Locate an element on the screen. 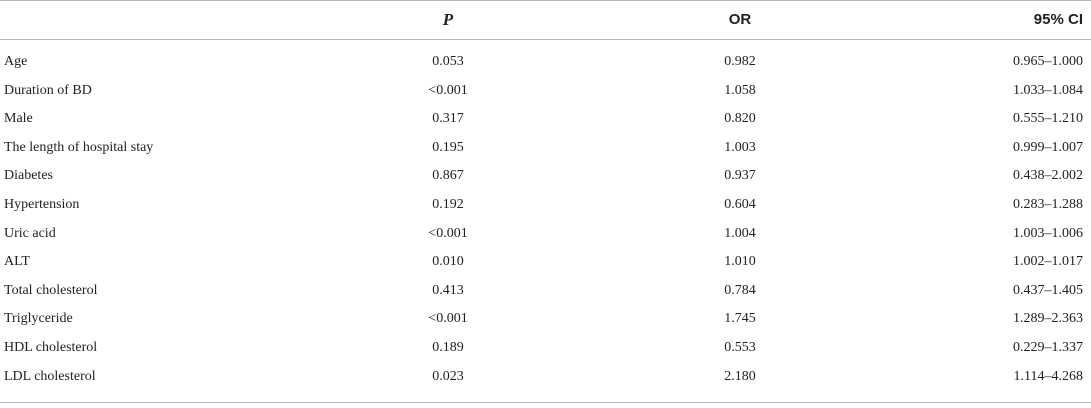  row-label: Total cholesterol is located at coordinates (51, 290).